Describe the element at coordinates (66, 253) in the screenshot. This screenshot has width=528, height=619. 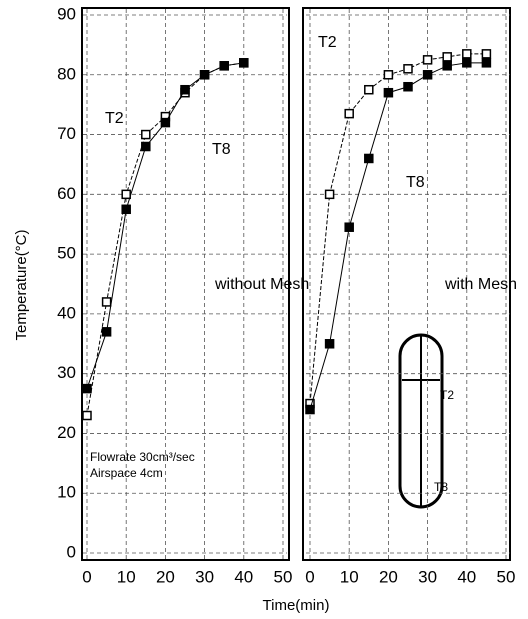
I see `y-tick-label: 50` at that location.